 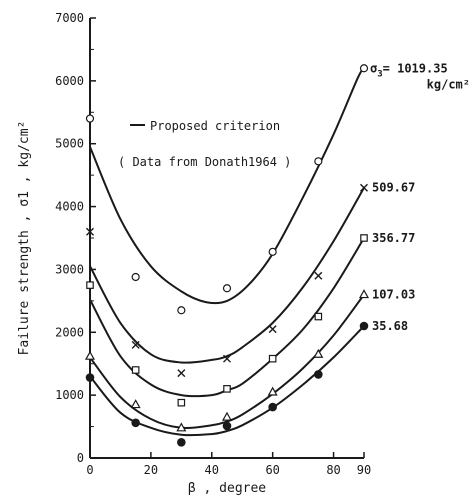 I want to click on y-tick-label: 3000, so click(x=69, y=269).